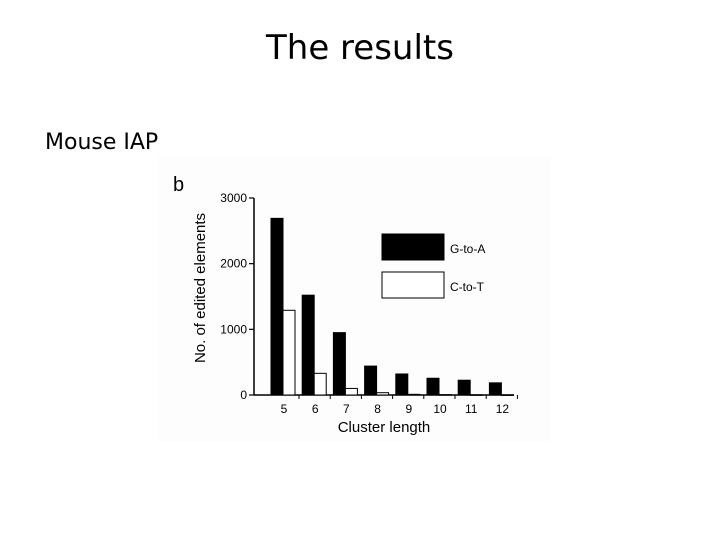 This screenshot has width=720, height=540. I want to click on y-tick-label: 0, so click(243, 395).